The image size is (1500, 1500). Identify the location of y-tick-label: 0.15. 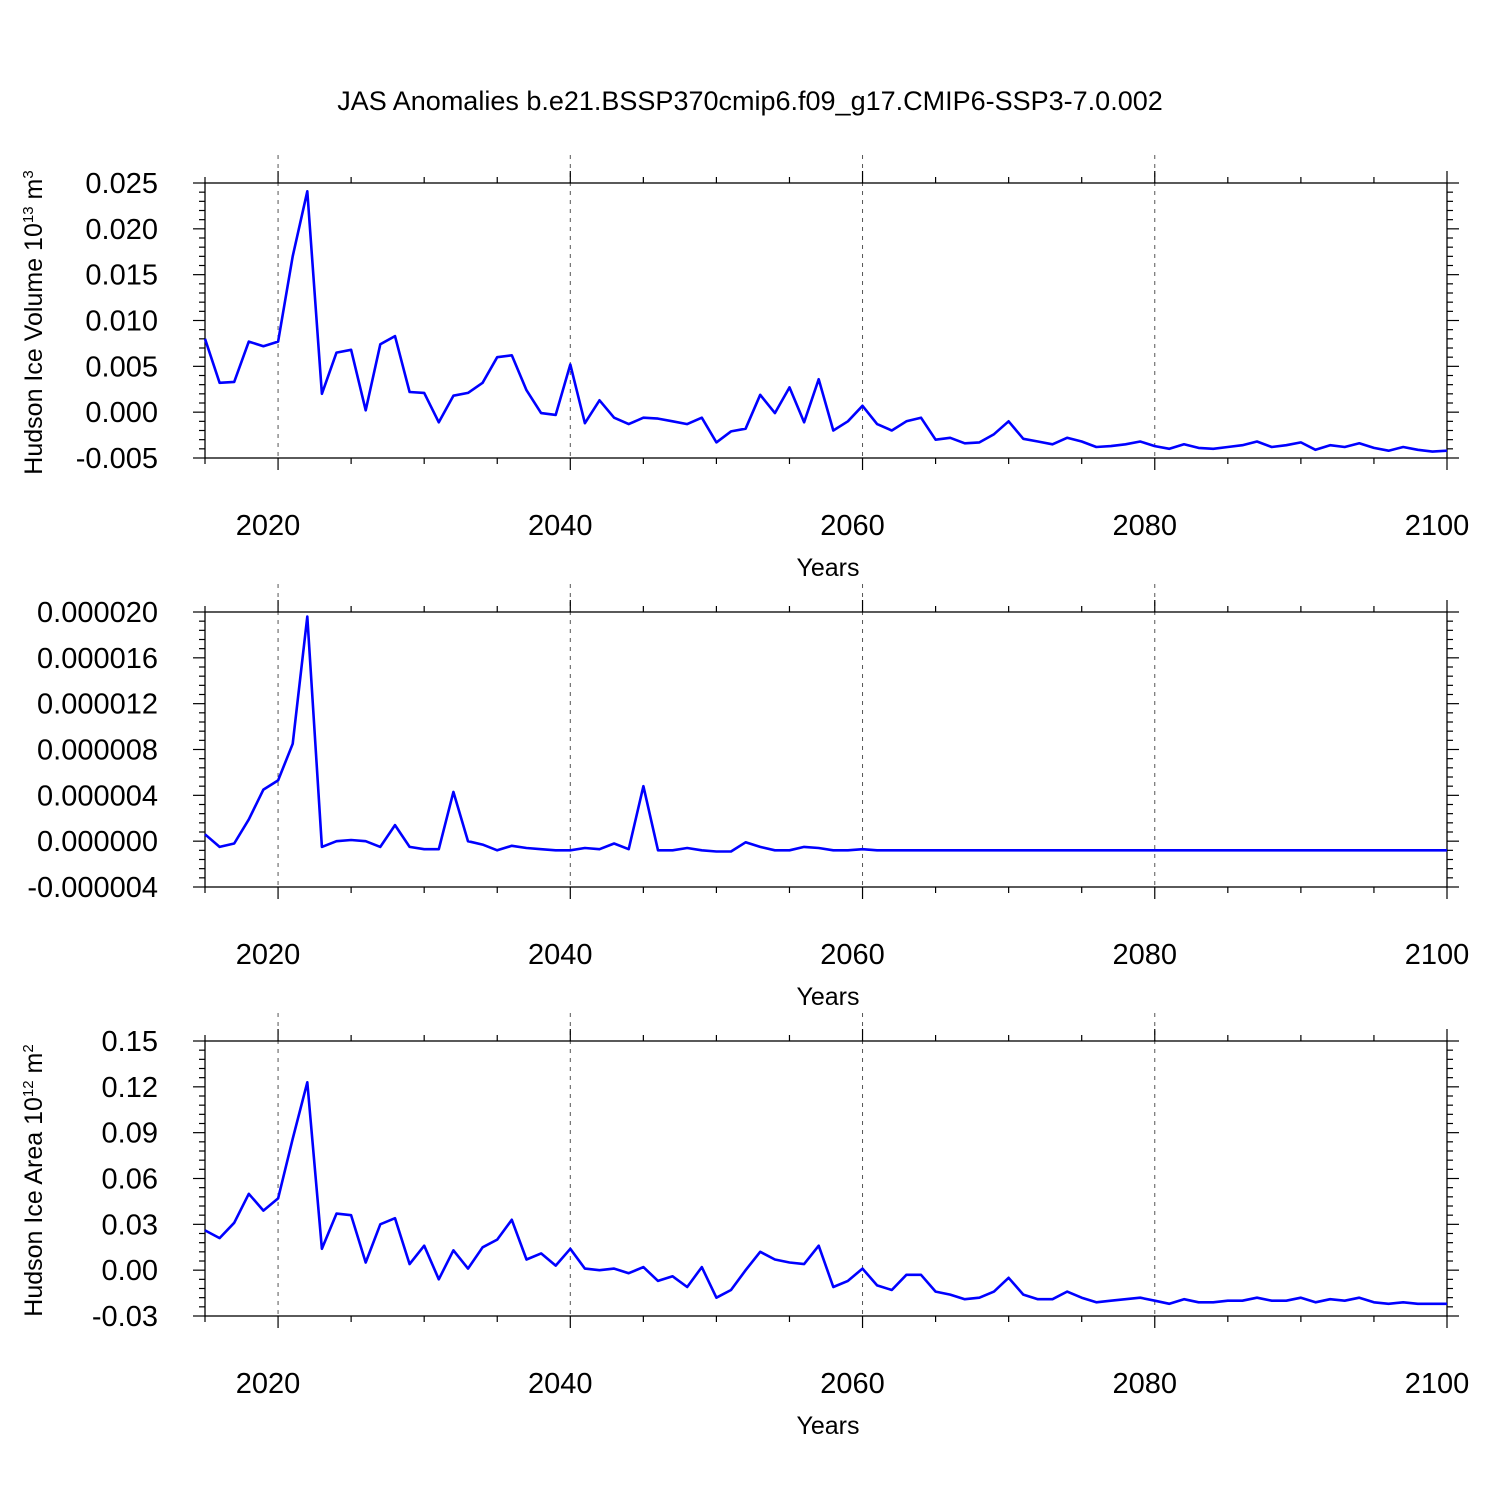
(130, 1042).